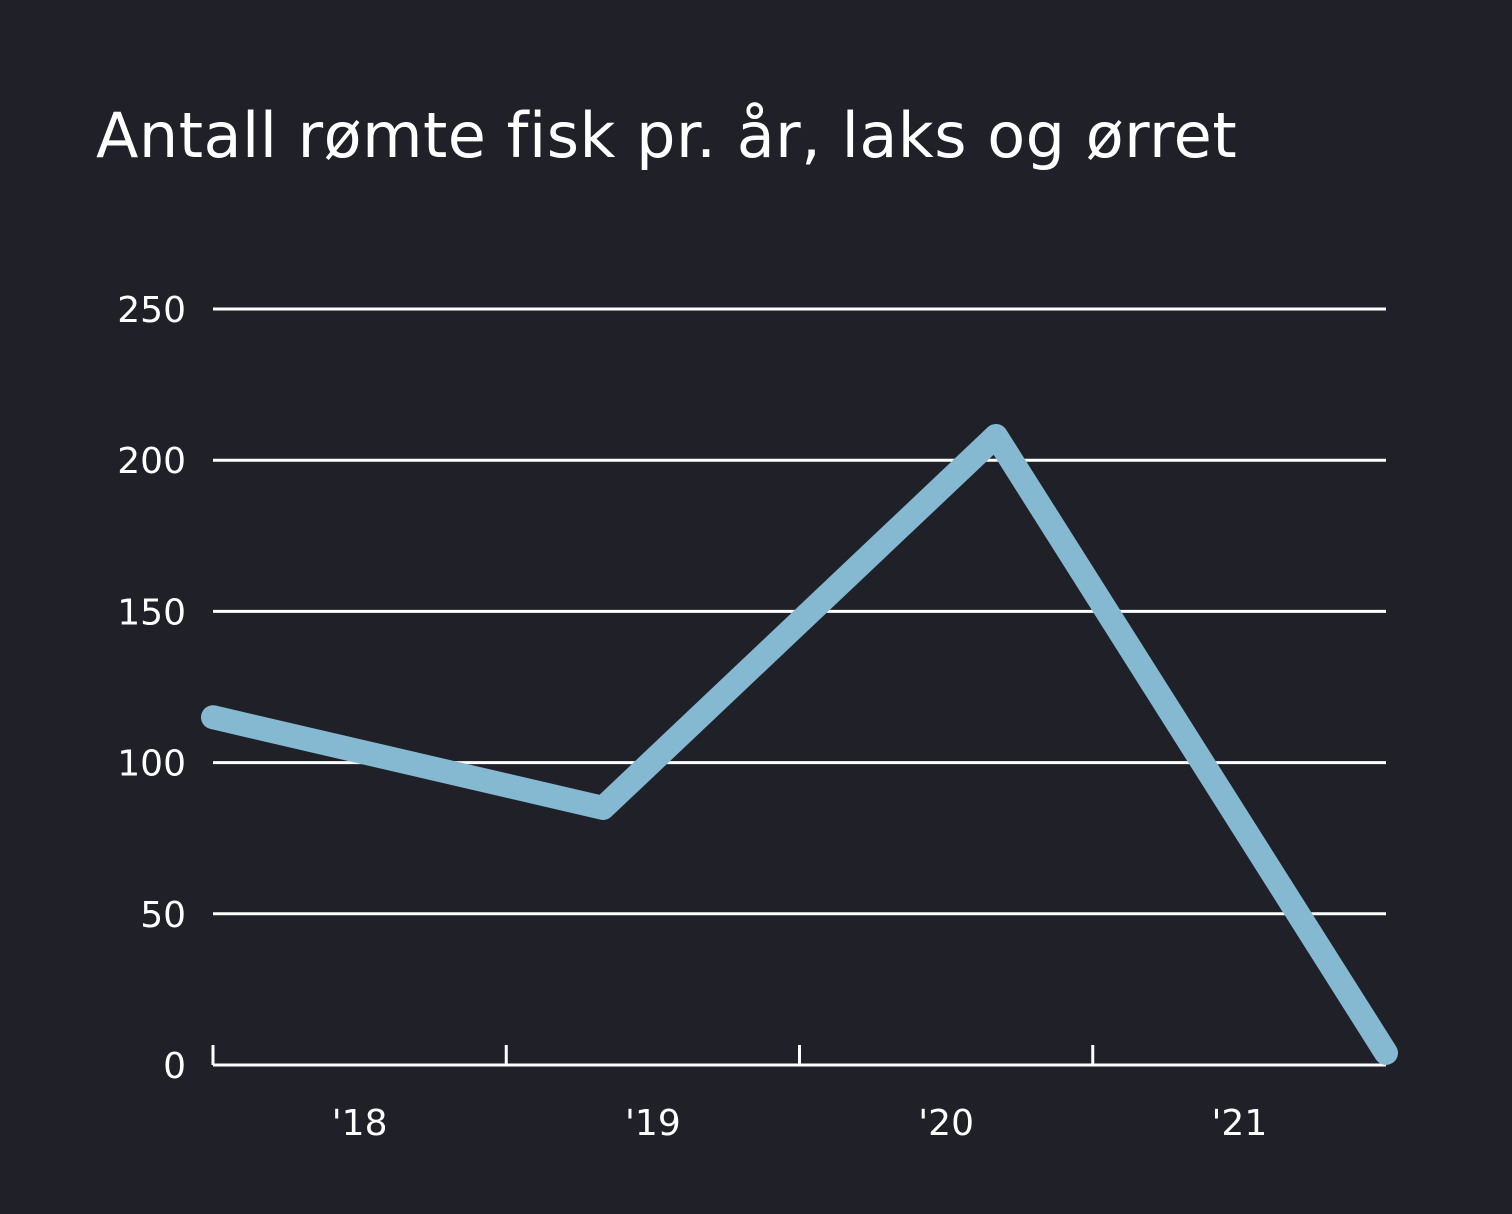 The height and width of the screenshot is (1214, 1512). What do you see at coordinates (946, 1123) in the screenshot?
I see `x-tick-label: '20` at bounding box center [946, 1123].